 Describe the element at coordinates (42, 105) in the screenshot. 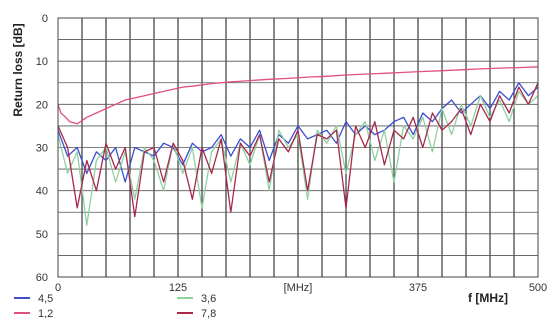

I see `y-tick-label: 20` at that location.